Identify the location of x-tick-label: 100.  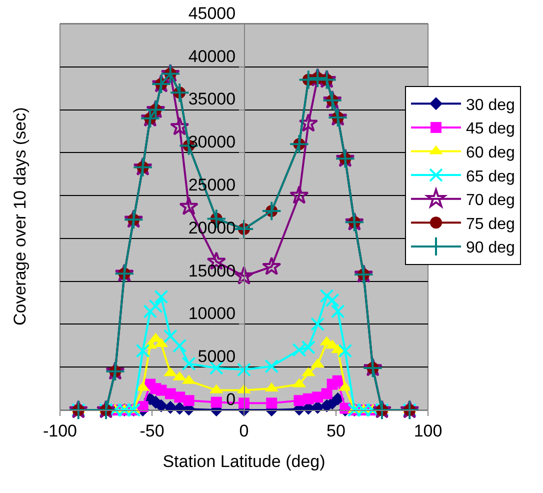
(428, 430).